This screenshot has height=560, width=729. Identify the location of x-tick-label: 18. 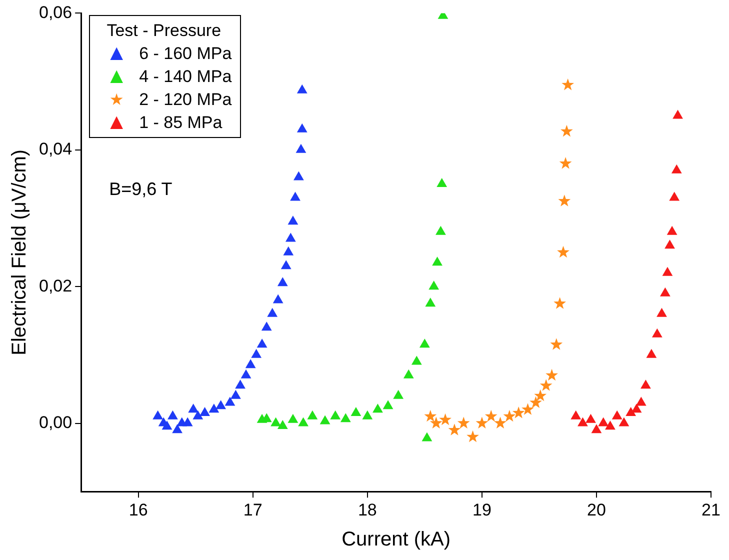
(367, 510).